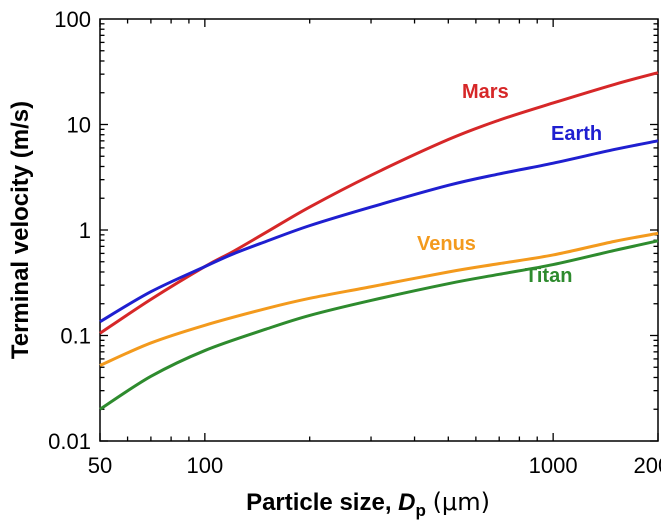 The width and height of the screenshot is (661, 525). Describe the element at coordinates (647, 465) in the screenshot. I see `x-tick-label: 2000` at that location.